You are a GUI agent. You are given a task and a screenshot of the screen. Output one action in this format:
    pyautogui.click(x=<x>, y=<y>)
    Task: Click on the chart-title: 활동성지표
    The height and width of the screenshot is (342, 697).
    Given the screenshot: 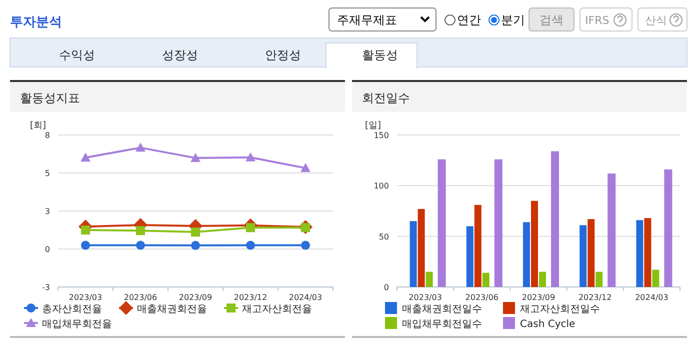 What is the action you would take?
    pyautogui.click(x=50, y=98)
    